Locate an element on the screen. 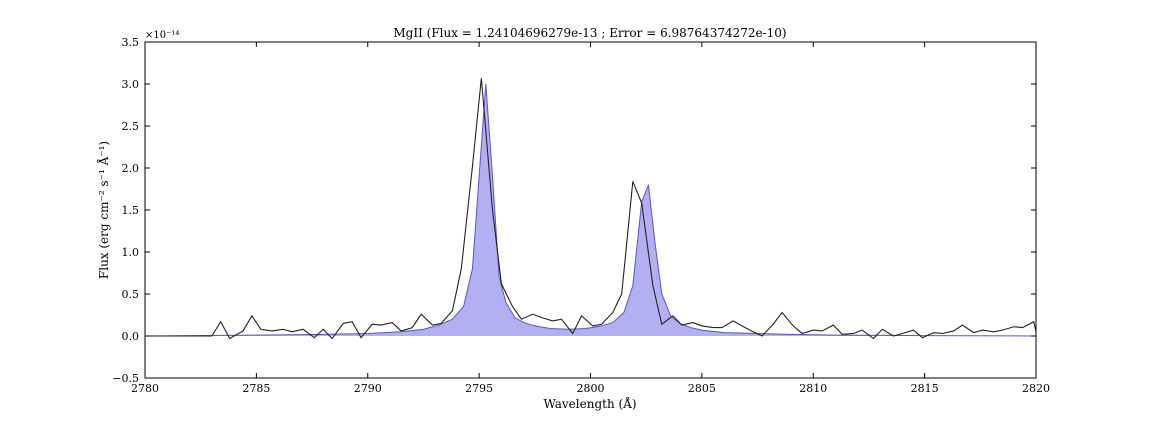 This screenshot has height=432, width=1152. y-tick-label: 2.5 is located at coordinates (131, 126).